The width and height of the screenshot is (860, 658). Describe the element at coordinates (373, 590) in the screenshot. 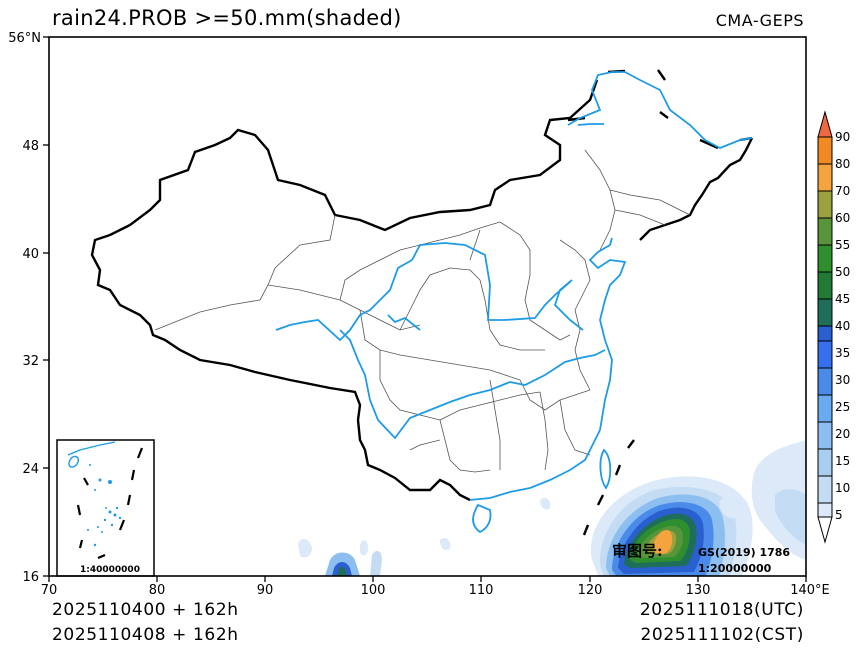

I see `x-tick: 100` at that location.